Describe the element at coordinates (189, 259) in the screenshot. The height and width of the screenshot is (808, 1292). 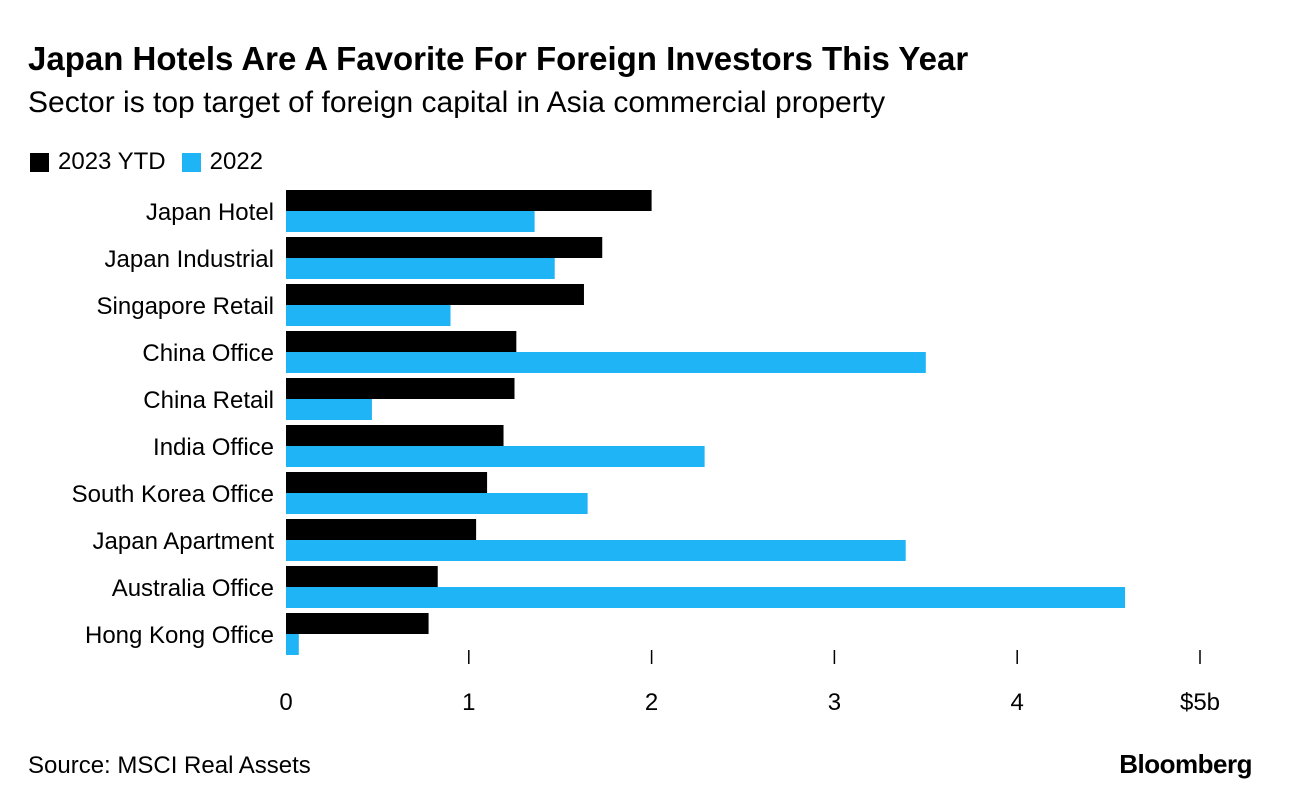
I see `category-label-japan-industrial: Japan Industrial` at that location.